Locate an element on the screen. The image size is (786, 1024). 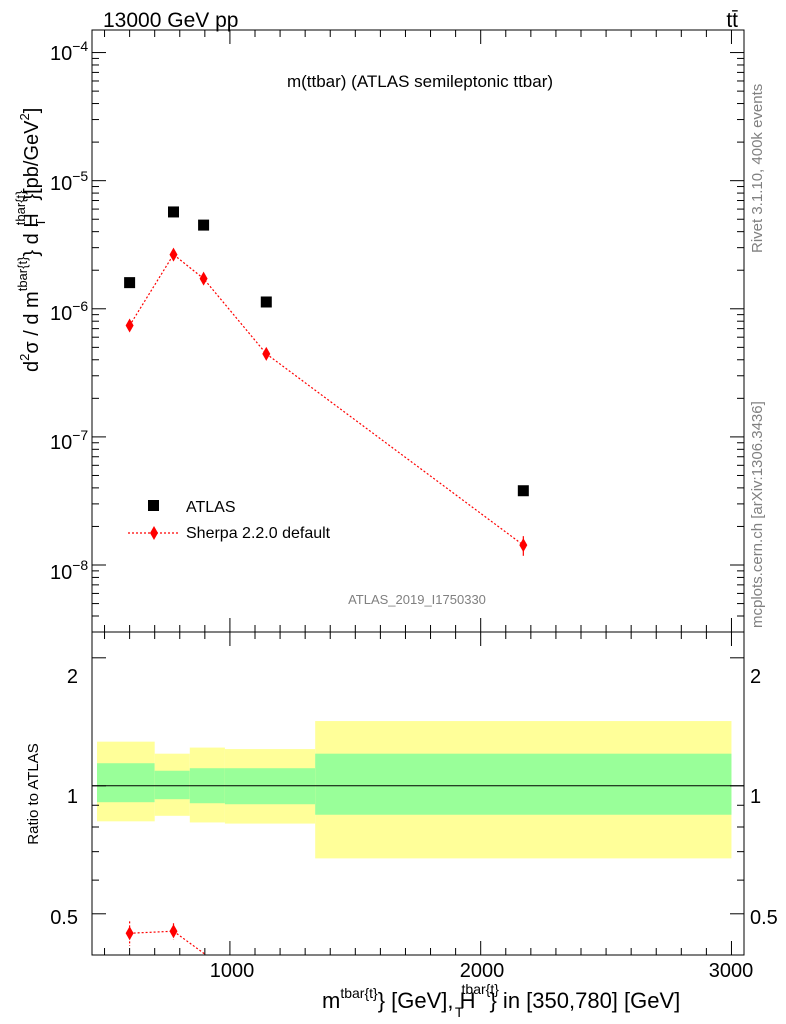
x-tick-label: 3000 is located at coordinates (731, 971).